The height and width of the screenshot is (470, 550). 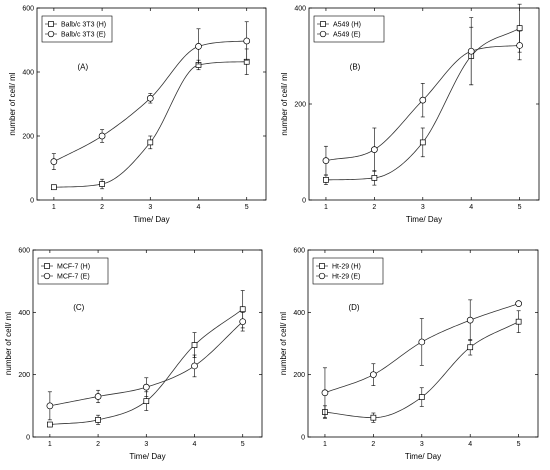 What do you see at coordinates (82, 66) in the screenshot?
I see `panel-label: (A)` at bounding box center [82, 66].